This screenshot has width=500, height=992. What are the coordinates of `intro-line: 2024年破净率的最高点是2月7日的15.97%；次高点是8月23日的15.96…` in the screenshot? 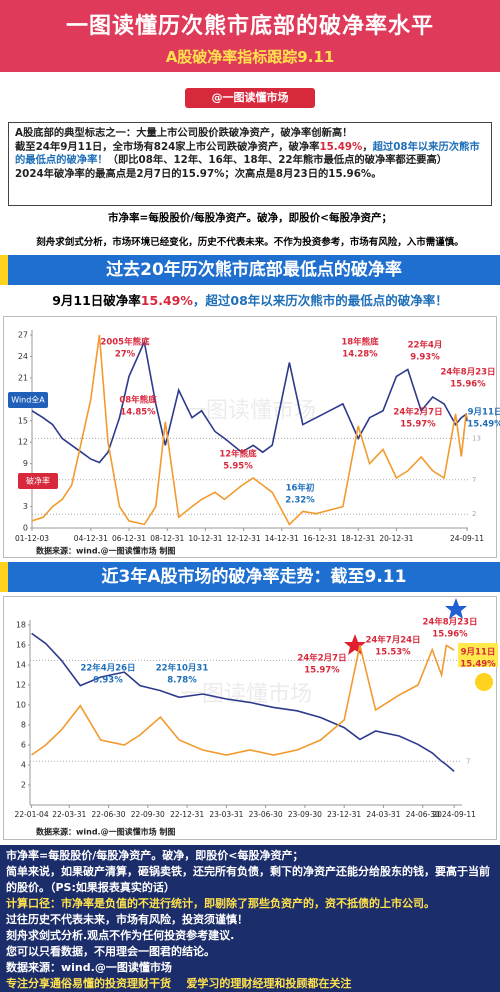 It's located at (198, 173).